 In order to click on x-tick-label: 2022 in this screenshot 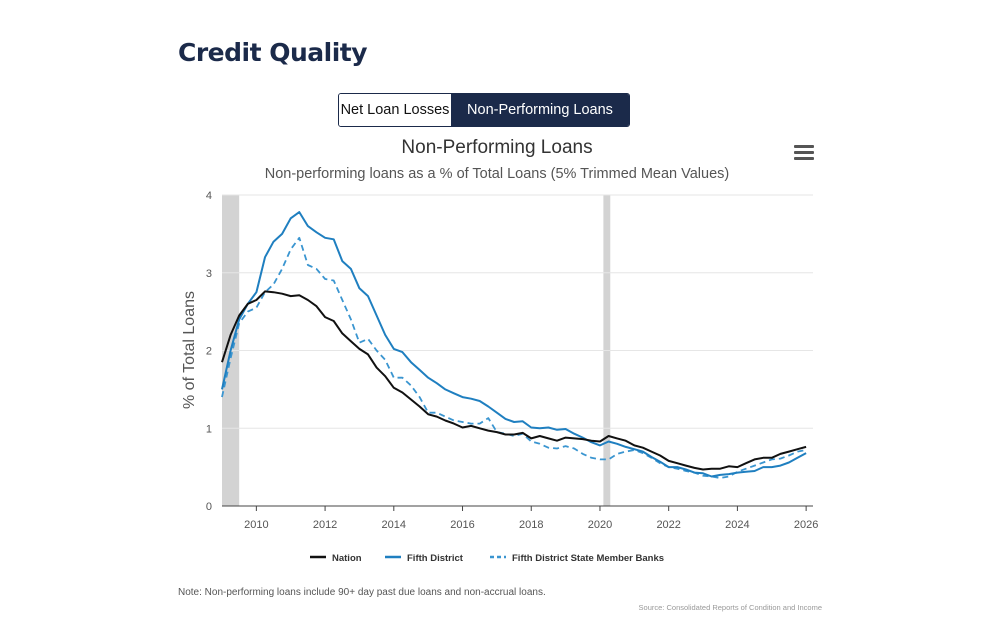, I will do `click(668, 525)`.